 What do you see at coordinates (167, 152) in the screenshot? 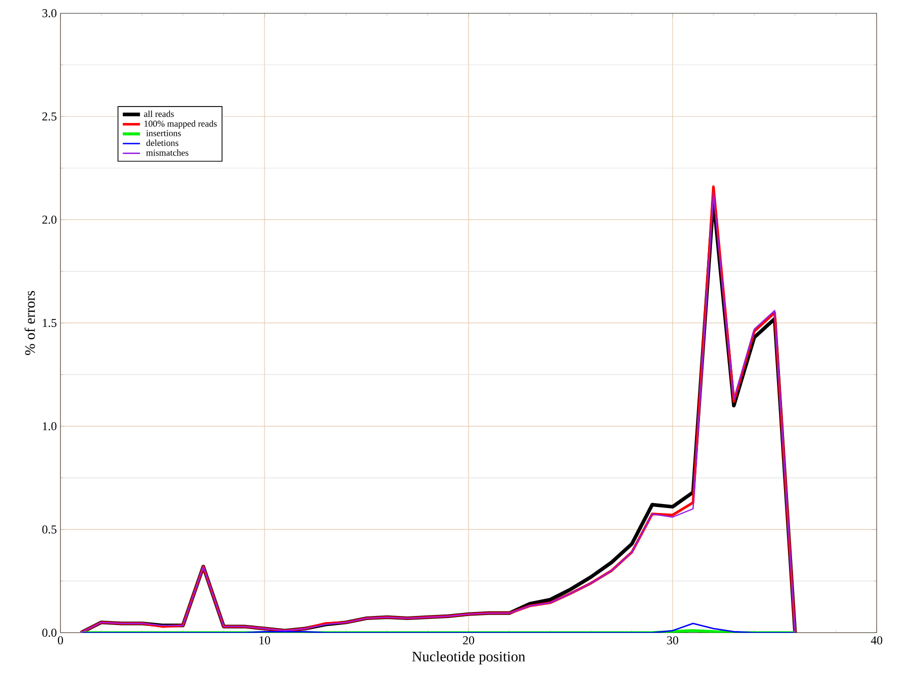
I see `legend-label: mismatches` at bounding box center [167, 152].